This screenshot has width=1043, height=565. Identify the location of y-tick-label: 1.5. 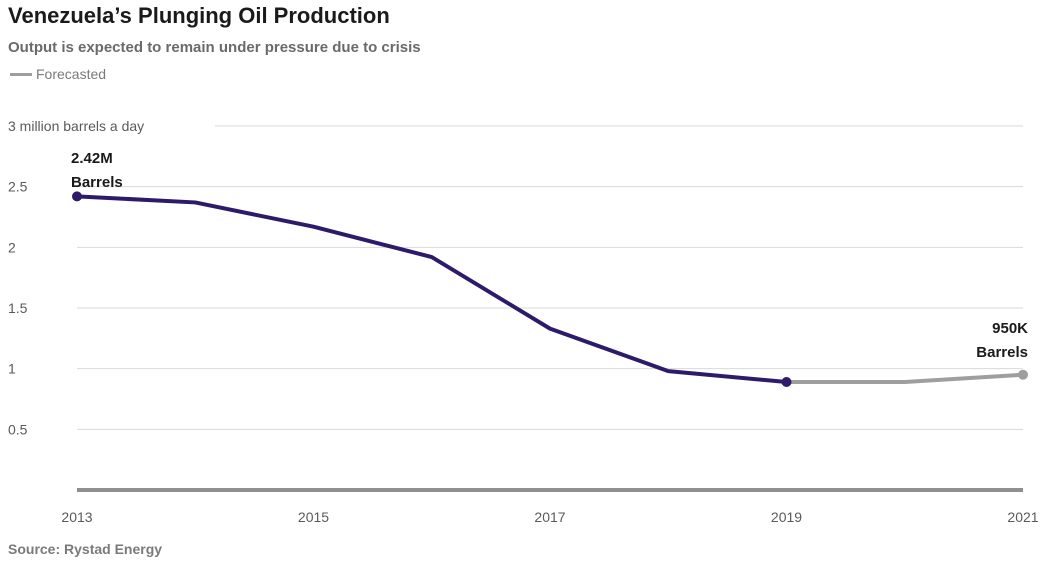
(18, 308).